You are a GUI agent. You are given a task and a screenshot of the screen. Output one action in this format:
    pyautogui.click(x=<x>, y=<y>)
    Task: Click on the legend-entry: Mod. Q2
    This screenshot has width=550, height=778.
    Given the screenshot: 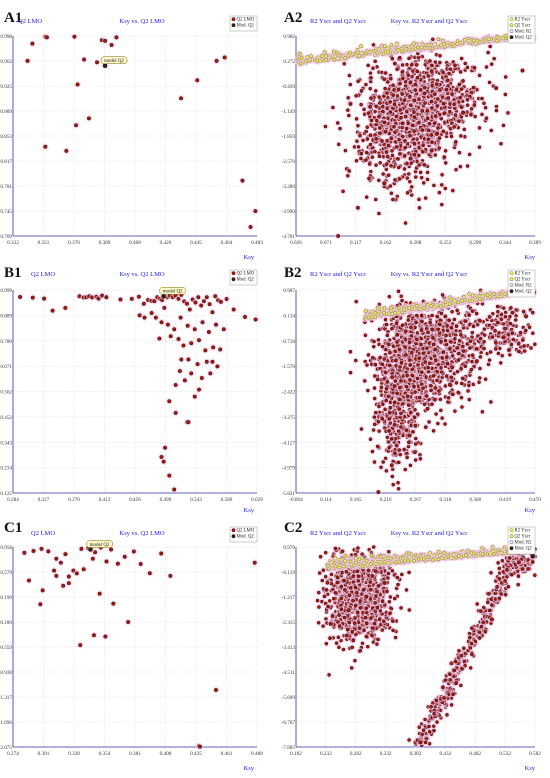 What is the action you would take?
    pyautogui.click(x=246, y=280)
    